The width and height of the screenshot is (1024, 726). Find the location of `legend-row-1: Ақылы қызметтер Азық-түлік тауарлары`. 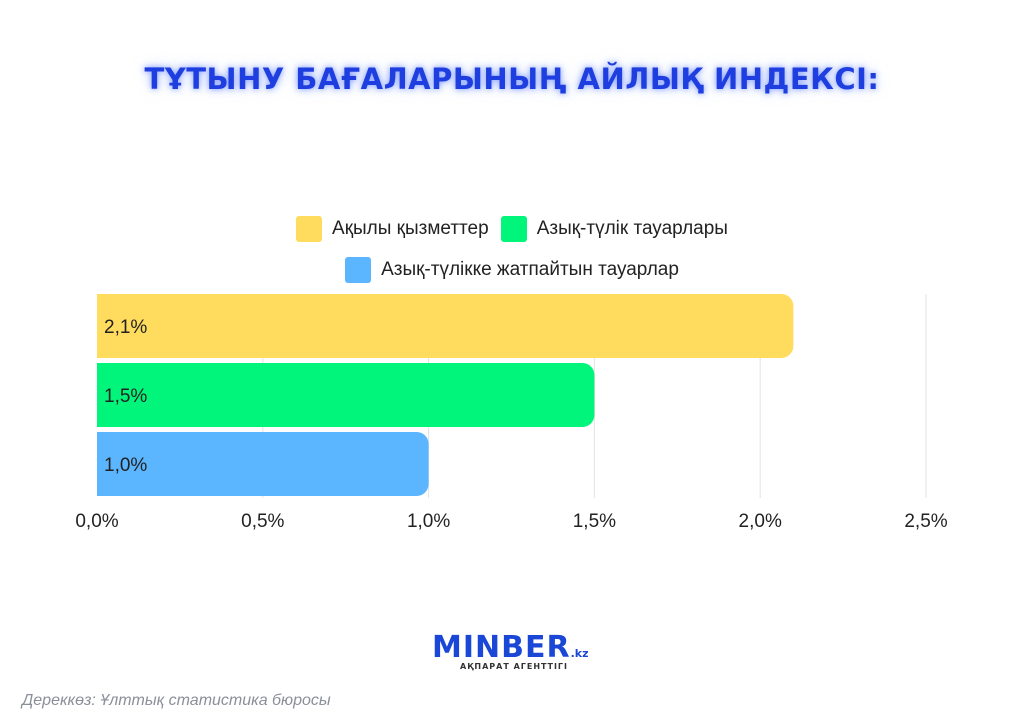

legend-row-1: Ақылы қызметтер Азық-түлік тауарлары is located at coordinates (512, 229).